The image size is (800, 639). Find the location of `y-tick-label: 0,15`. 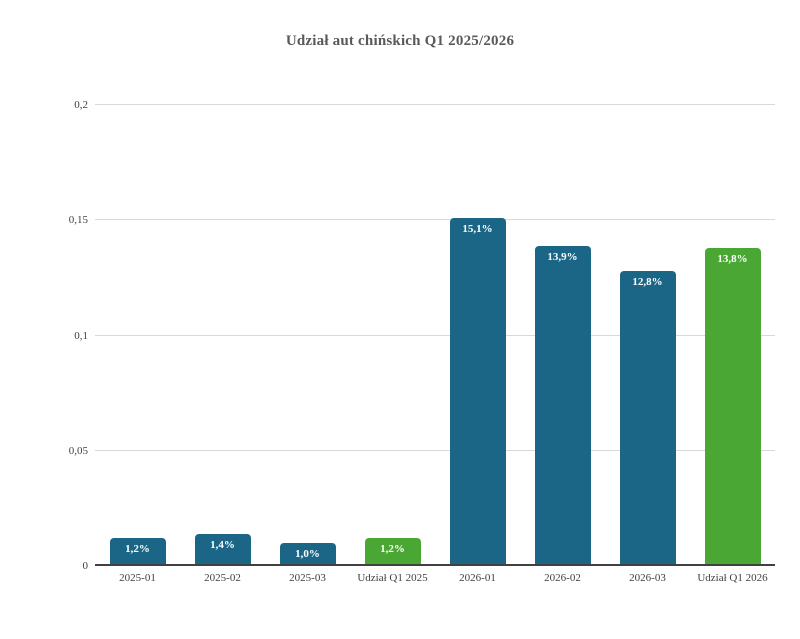

y-tick-label: 0,15 is located at coordinates (78, 220).